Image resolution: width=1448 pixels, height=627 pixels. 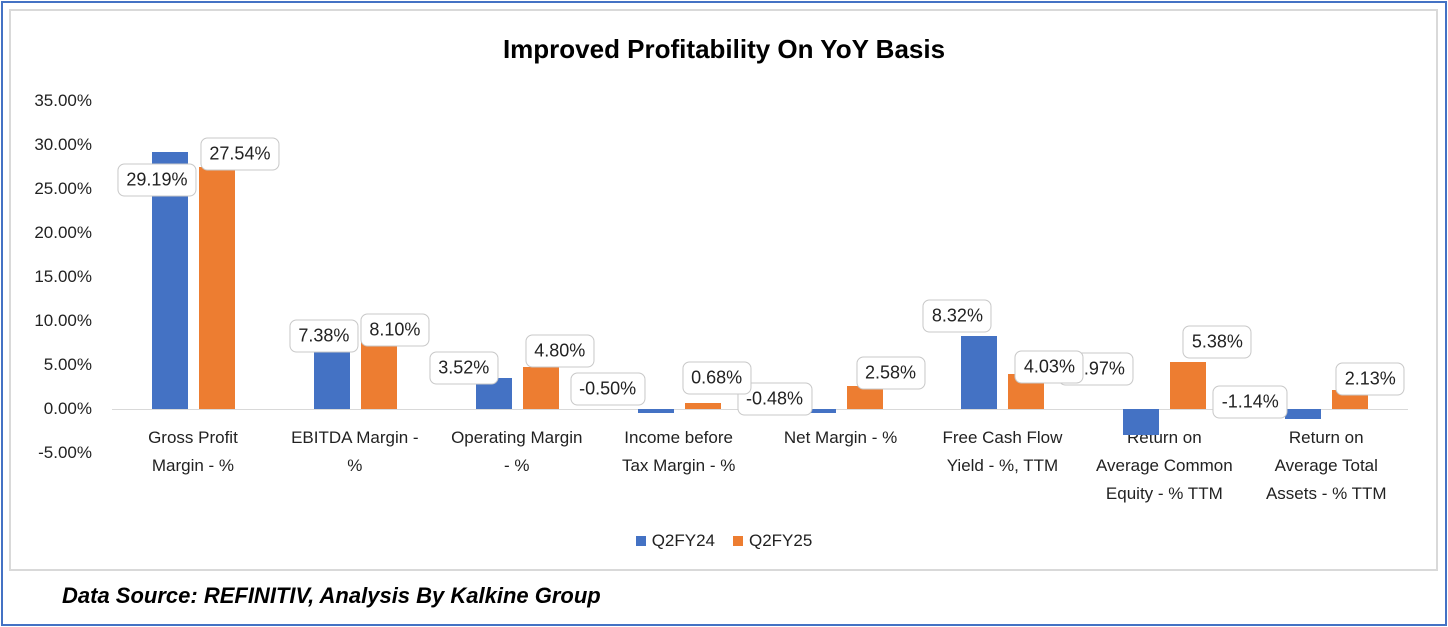 What do you see at coordinates (1002, 451) in the screenshot?
I see `x-tick-label: Free Cash Flow Yield - %, TTM` at bounding box center [1002, 451].